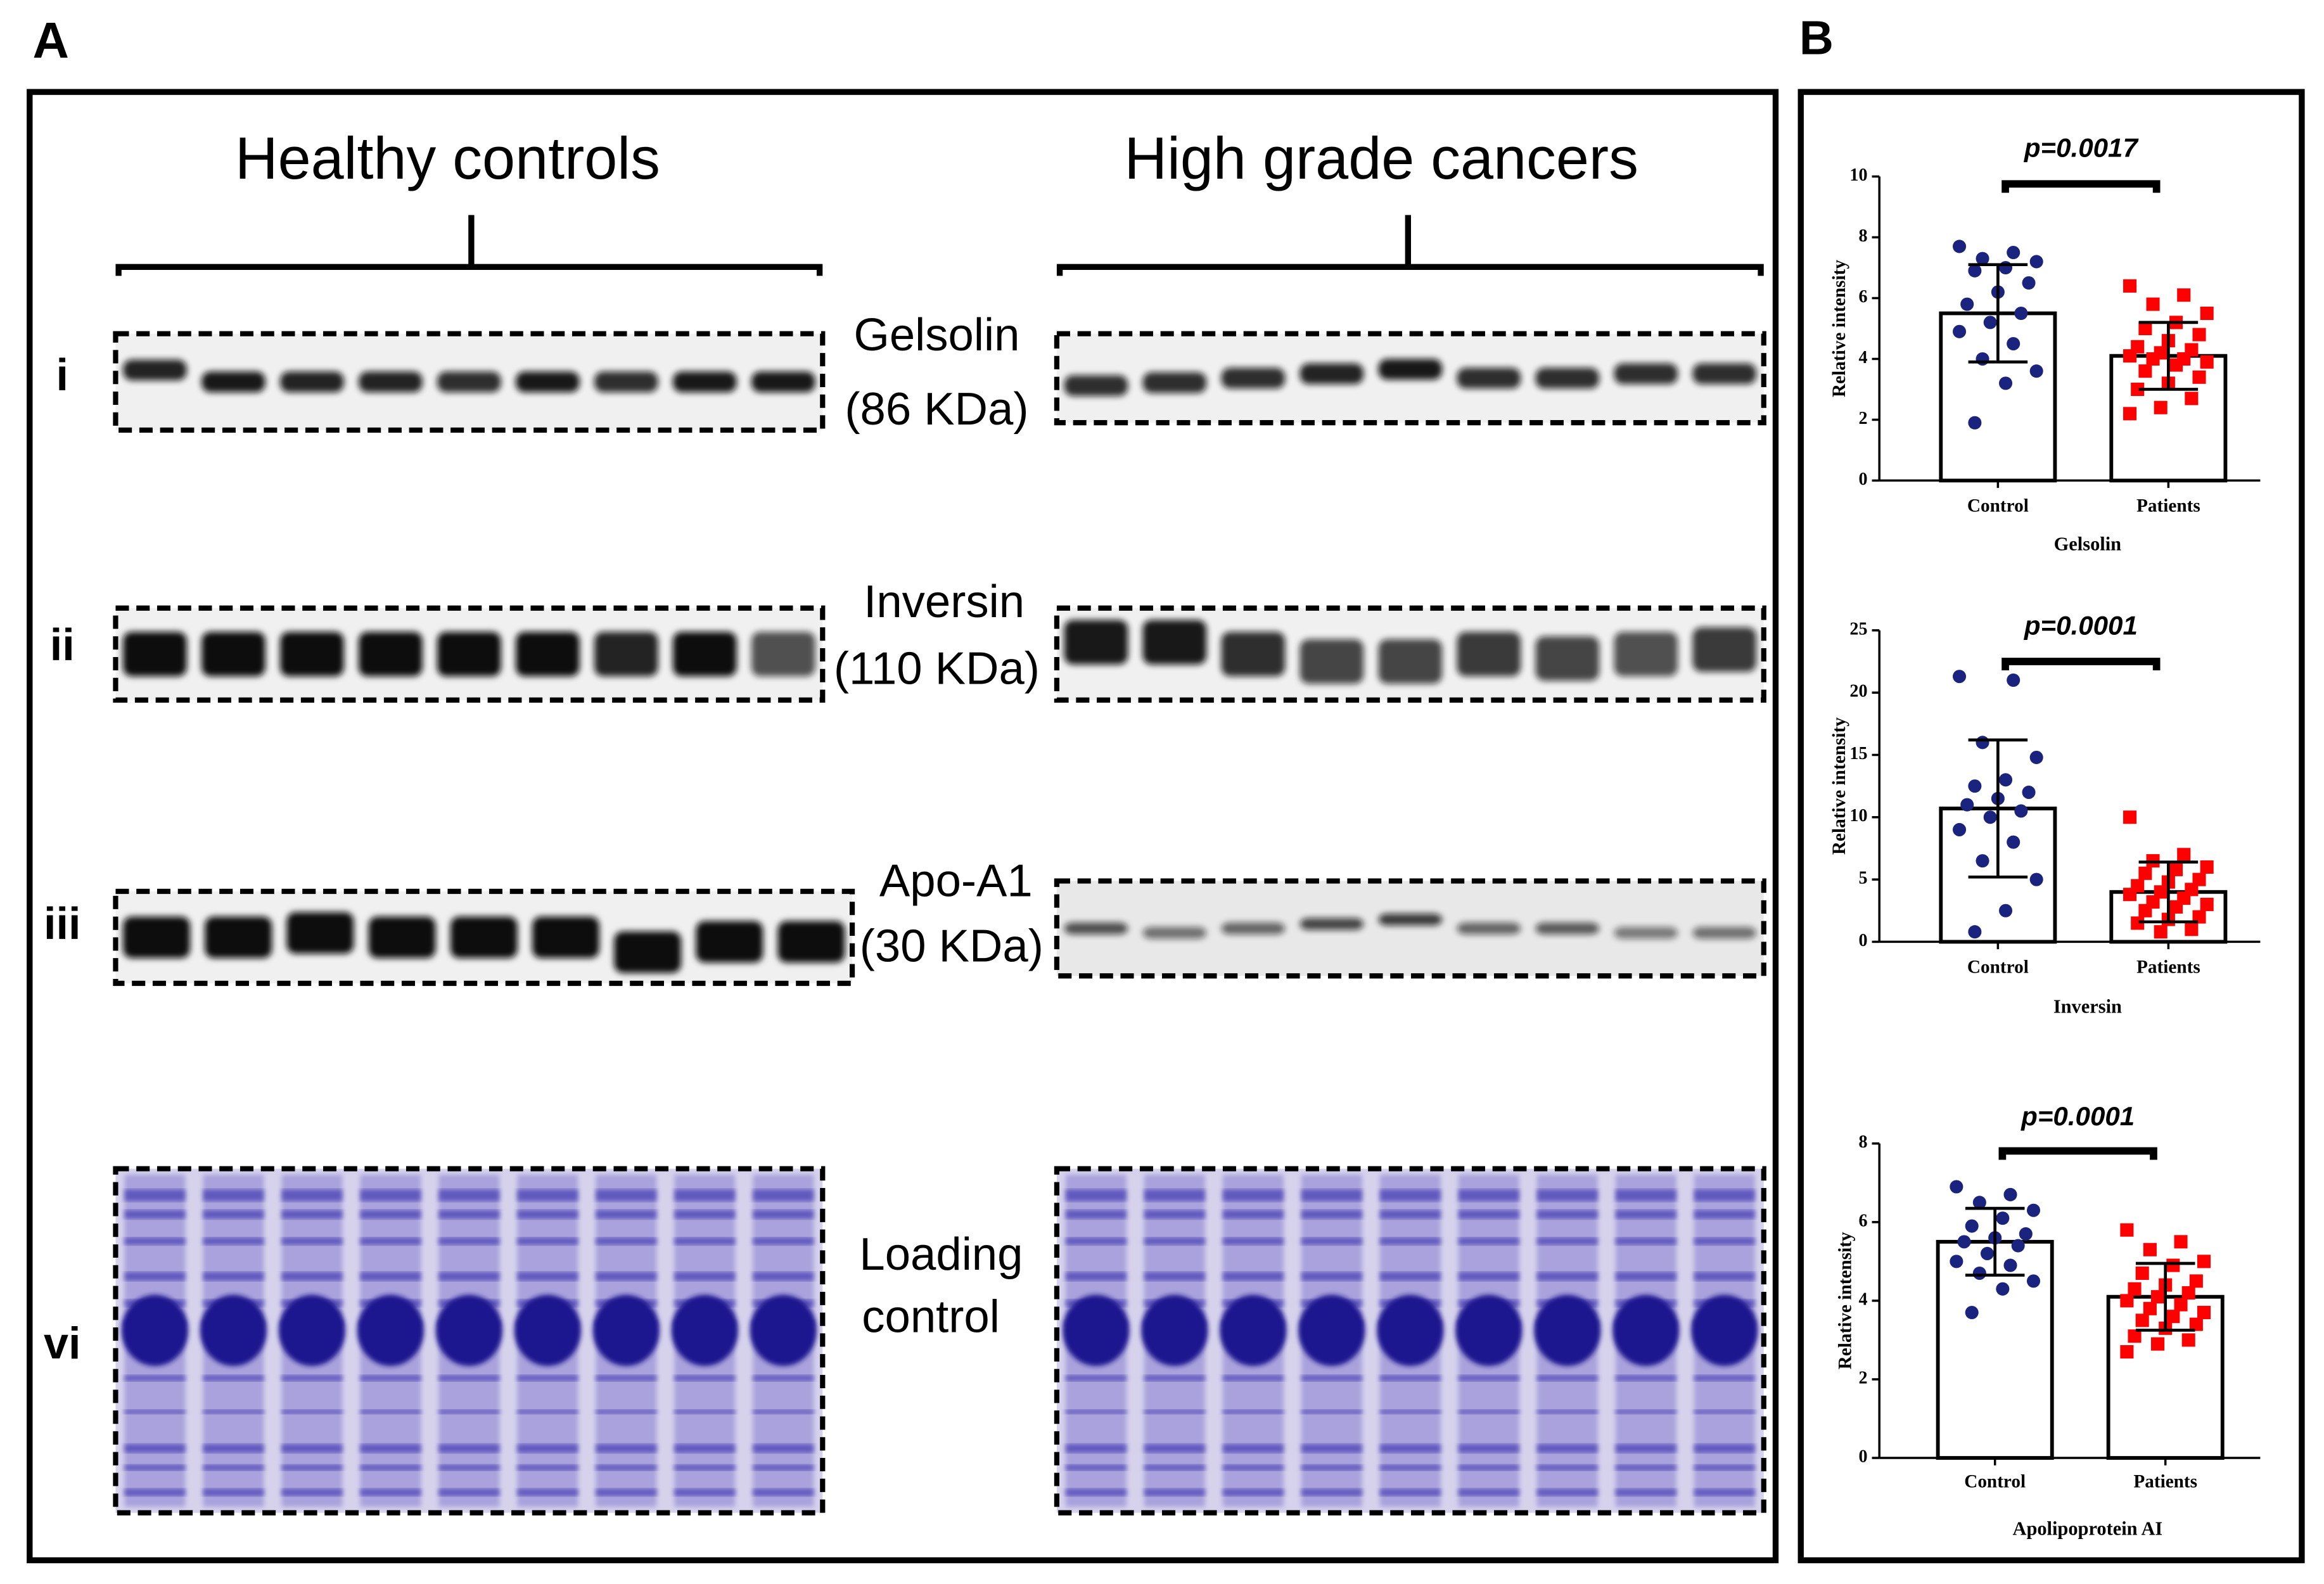  Describe the element at coordinates (1862, 297) in the screenshot. I see `y-tick-label: 6` at that location.